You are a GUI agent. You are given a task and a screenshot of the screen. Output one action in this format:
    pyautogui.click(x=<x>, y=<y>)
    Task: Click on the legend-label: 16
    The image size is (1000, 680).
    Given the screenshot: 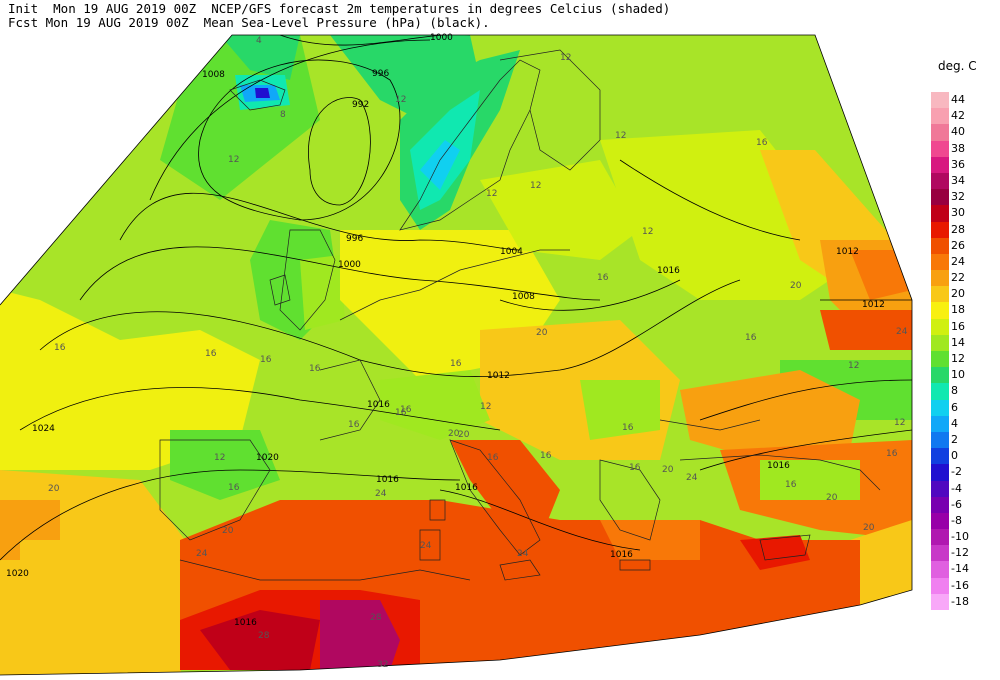 What is the action you would take?
    pyautogui.click(x=958, y=326)
    